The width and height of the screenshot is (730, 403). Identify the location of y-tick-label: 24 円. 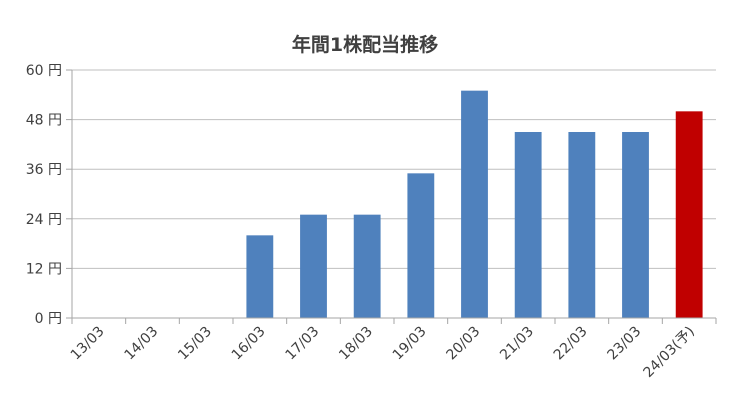
(44, 220).